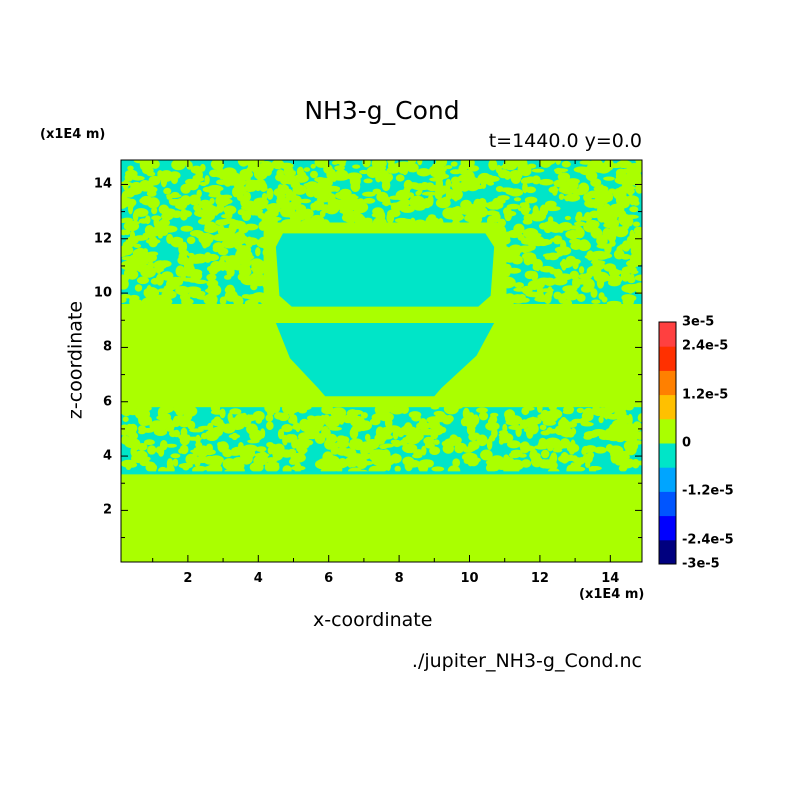  What do you see at coordinates (708, 491) in the screenshot?
I see `colorbar-tick-label: -1.2e-5` at bounding box center [708, 491].